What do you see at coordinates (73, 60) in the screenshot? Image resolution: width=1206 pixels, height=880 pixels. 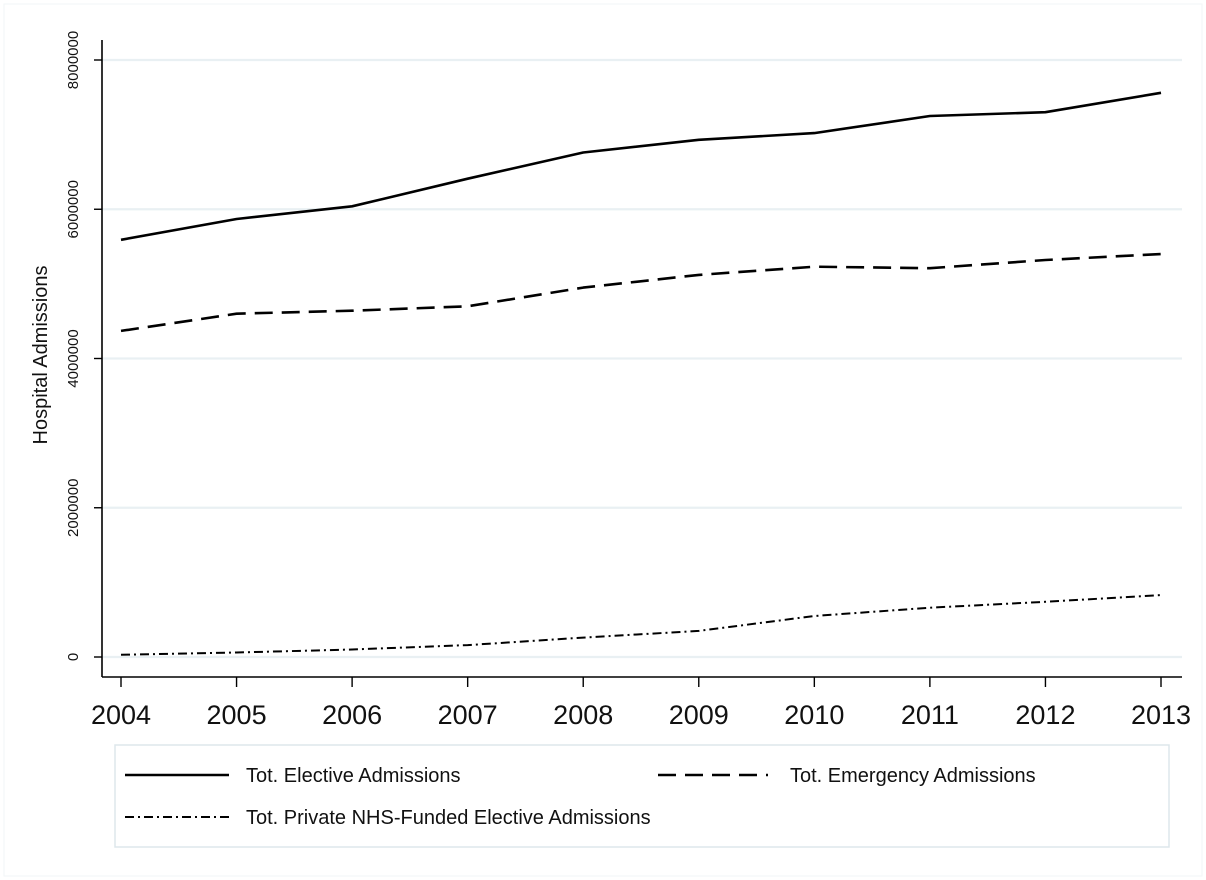 I see `tick-label-y-4: 8000000` at bounding box center [73, 60].